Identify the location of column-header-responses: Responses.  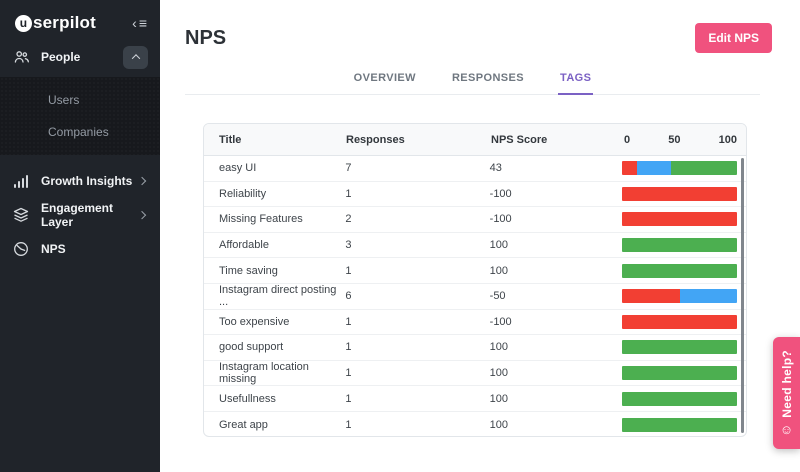
(375, 139).